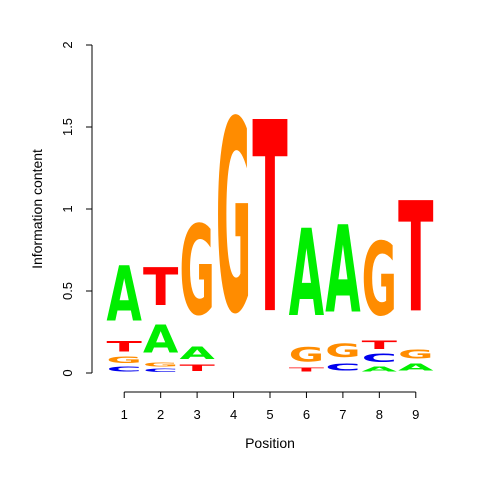 The width and height of the screenshot is (480, 480). What do you see at coordinates (125, 294) in the screenshot?
I see `letter-A-pos1: A` at bounding box center [125, 294].